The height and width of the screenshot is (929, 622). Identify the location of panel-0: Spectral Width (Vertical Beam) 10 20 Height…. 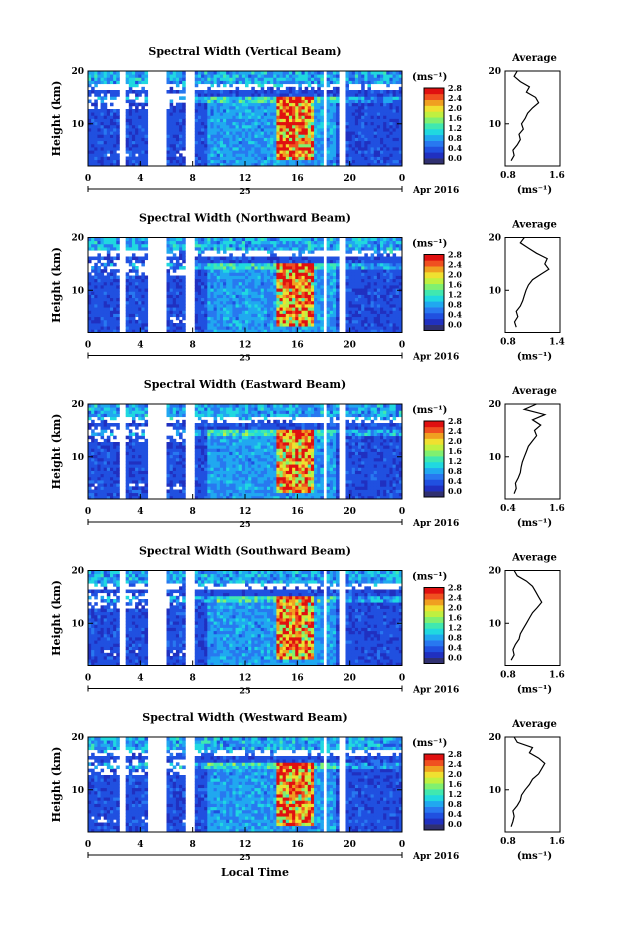
(307, 120).